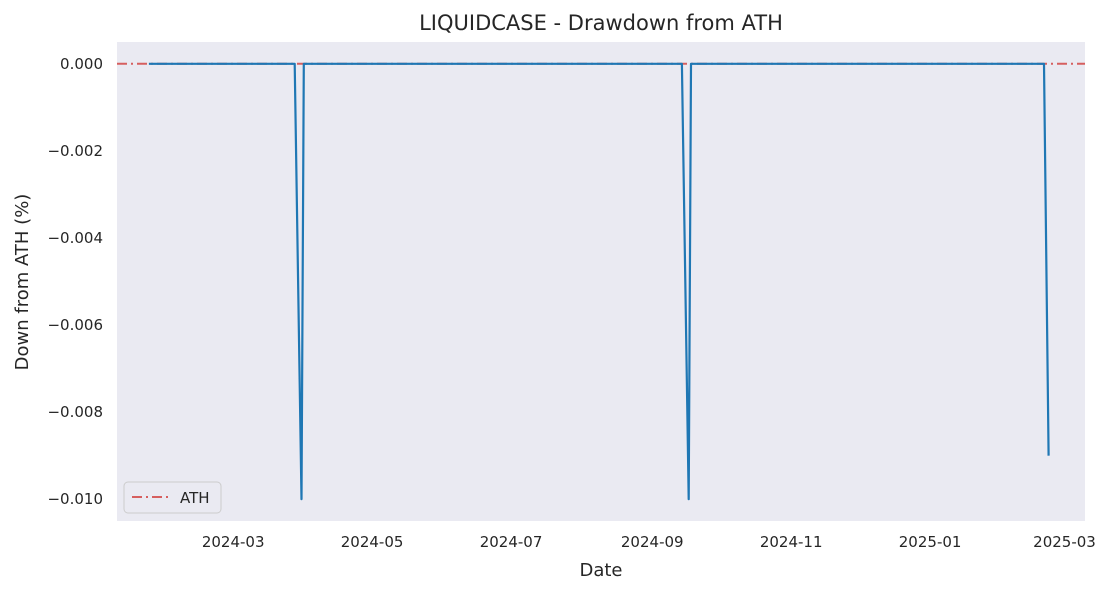 The width and height of the screenshot is (1111, 592). What do you see at coordinates (601, 23) in the screenshot?
I see `chart-title: LIQUIDCASE - Drawdown from ATH` at bounding box center [601, 23].